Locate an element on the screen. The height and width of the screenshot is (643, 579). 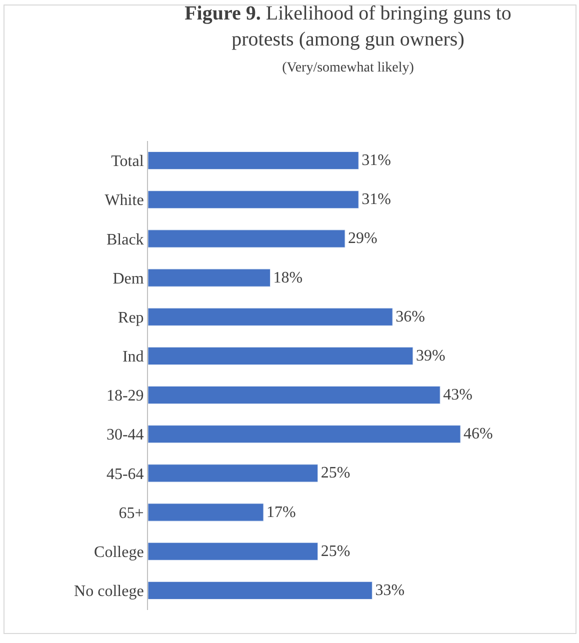
y-tick-label: White is located at coordinates (124, 201).